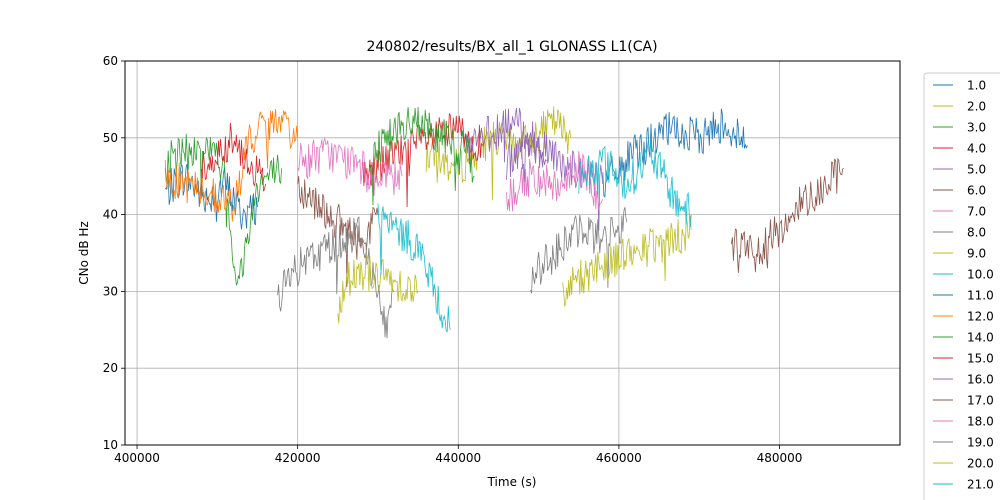  What do you see at coordinates (512, 482) in the screenshot?
I see `x-axis-label: Time (s)` at bounding box center [512, 482].